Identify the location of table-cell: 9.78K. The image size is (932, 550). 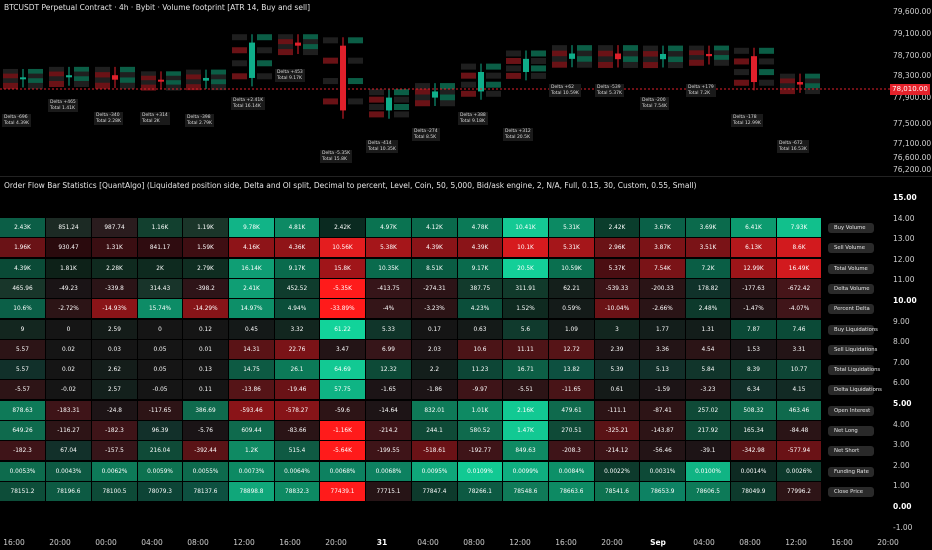
(252, 228).